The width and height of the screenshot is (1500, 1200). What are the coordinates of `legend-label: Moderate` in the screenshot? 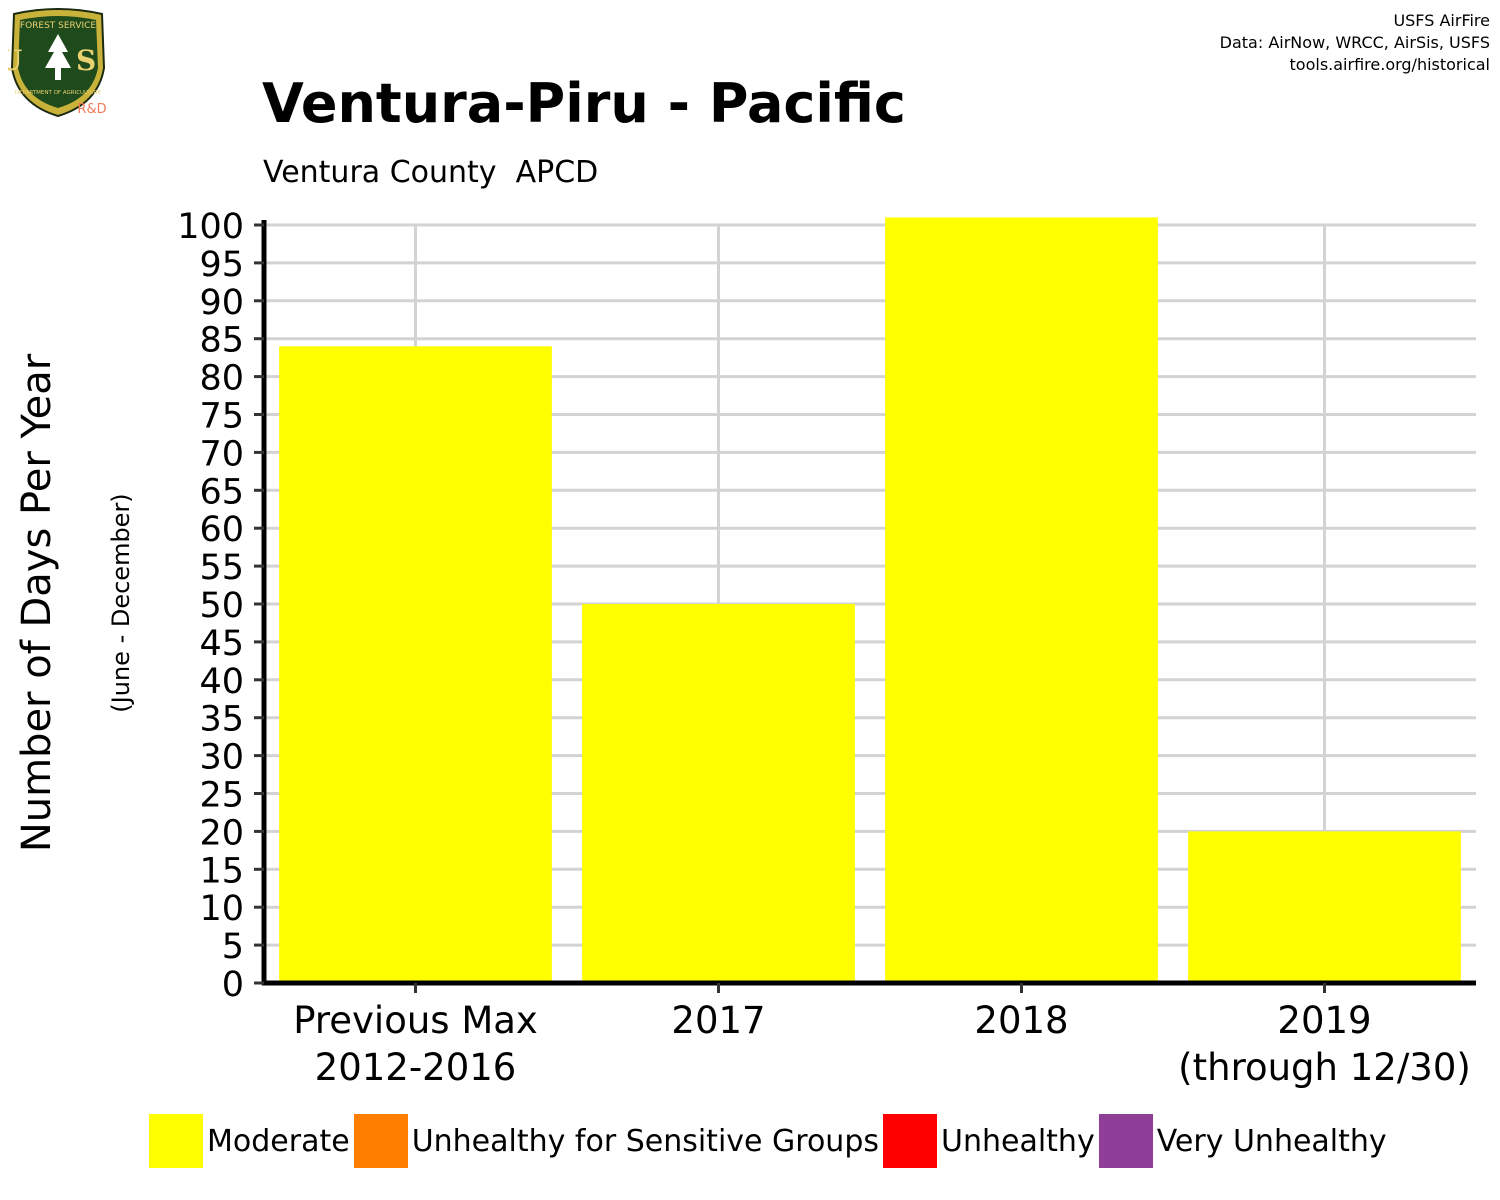 It's located at (278, 1141).